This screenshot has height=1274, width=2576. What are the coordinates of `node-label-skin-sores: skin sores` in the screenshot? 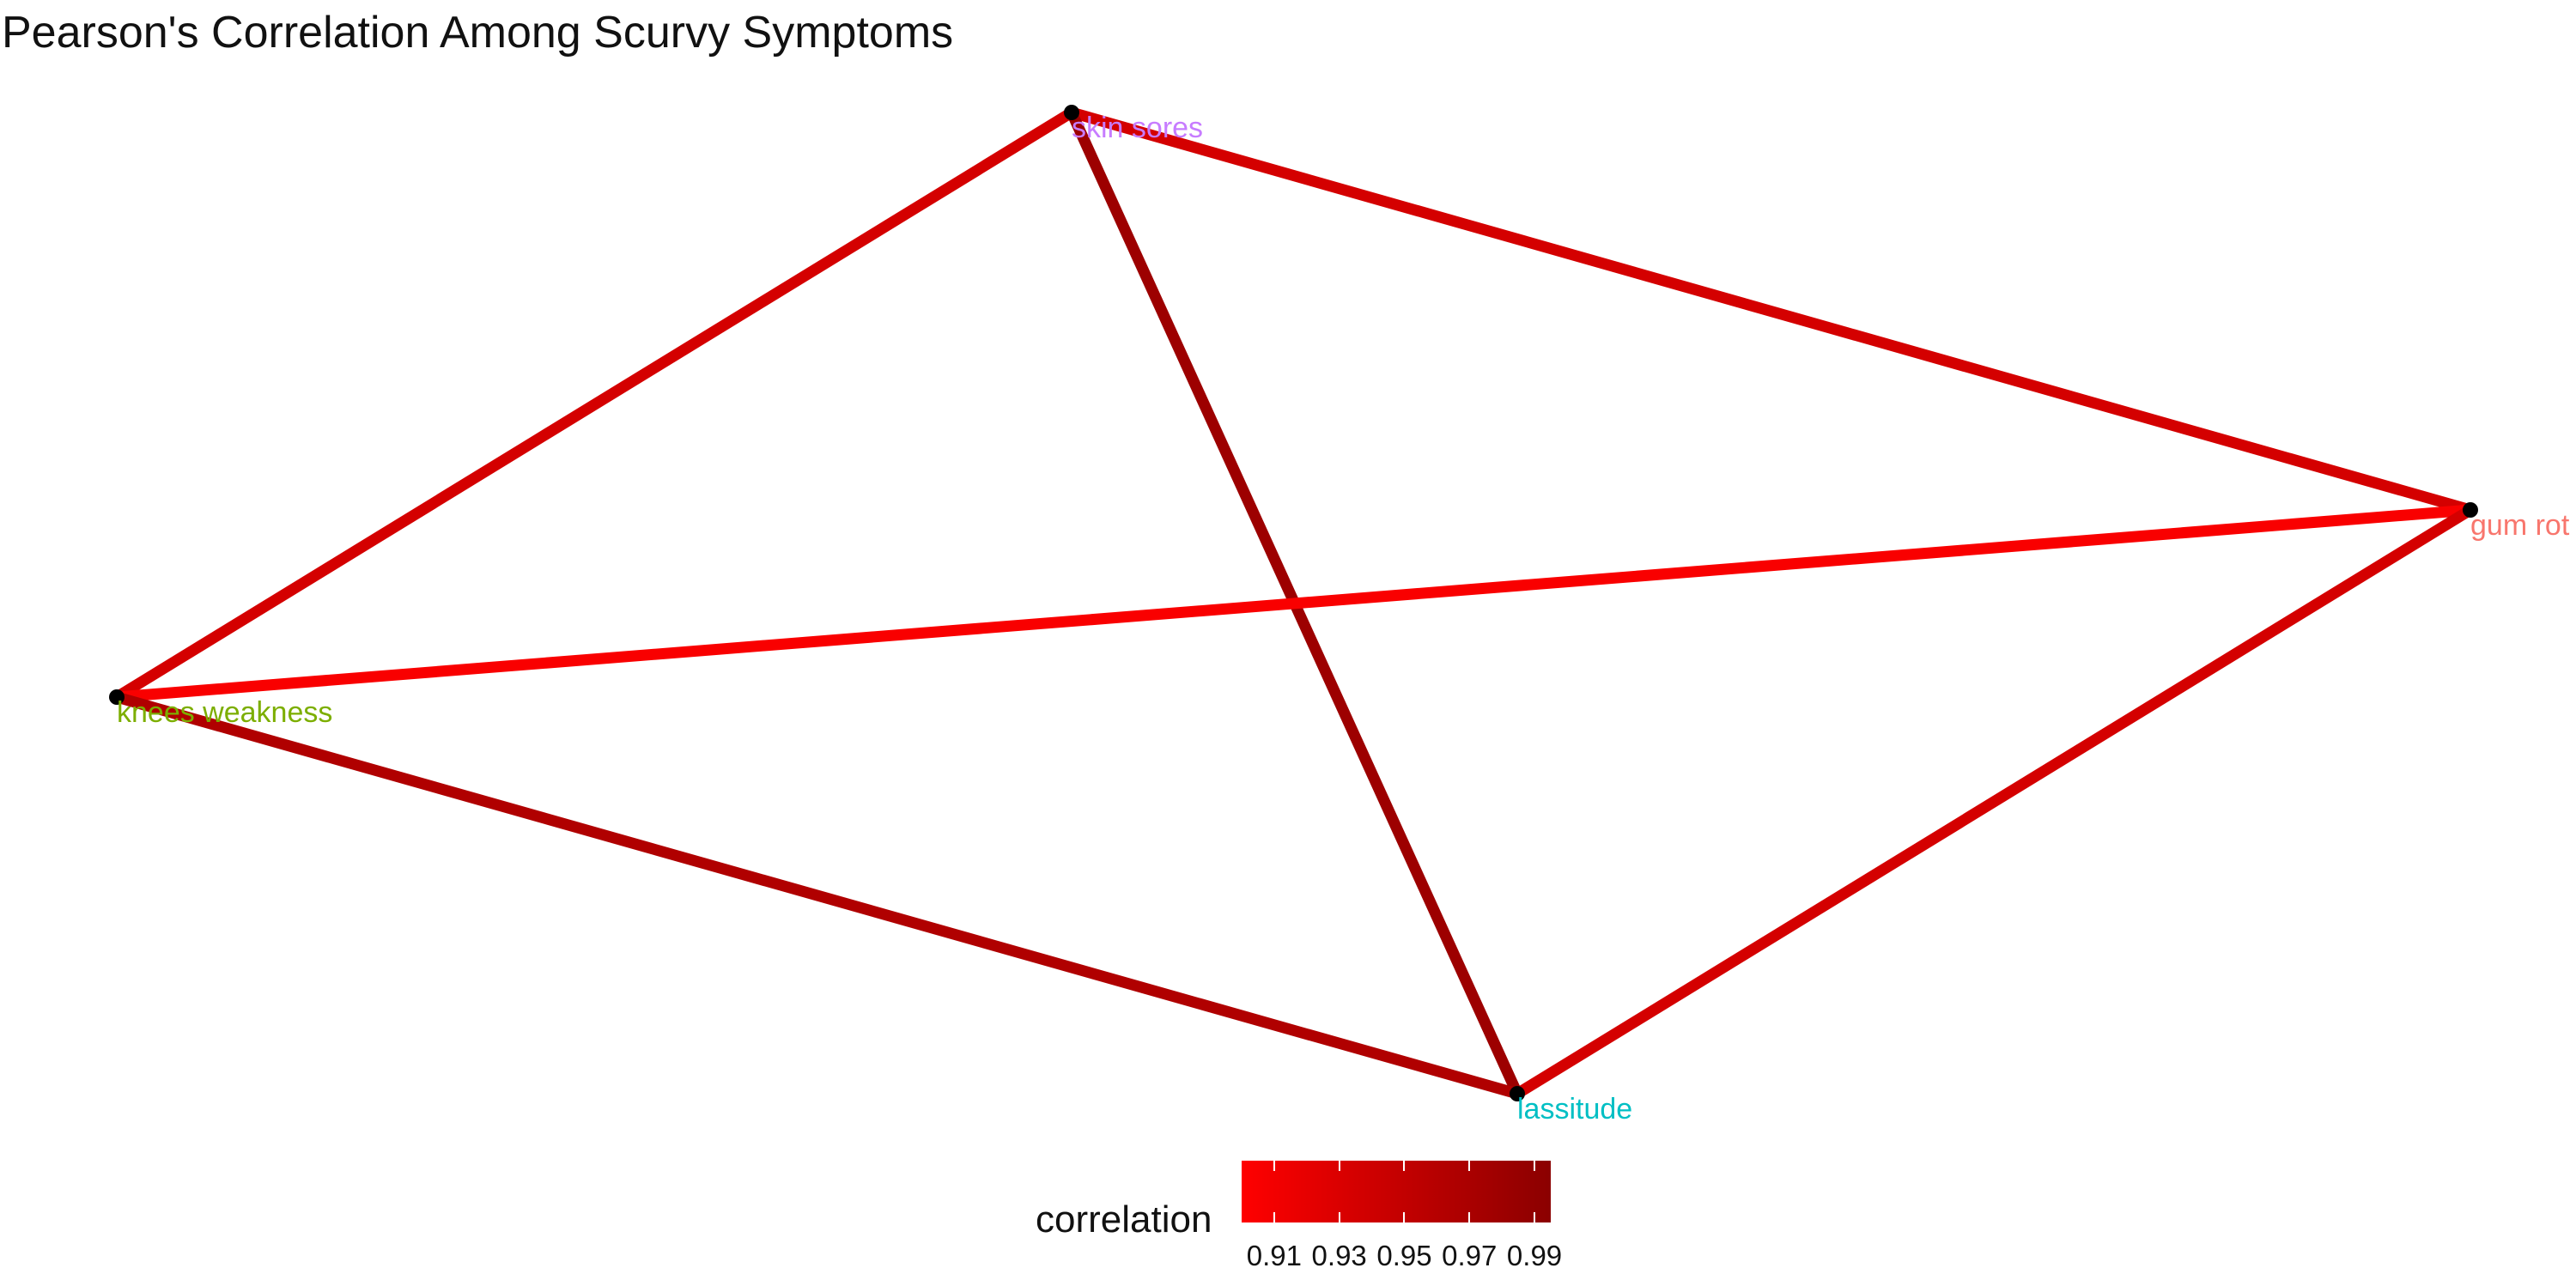 It's located at (1137, 128).